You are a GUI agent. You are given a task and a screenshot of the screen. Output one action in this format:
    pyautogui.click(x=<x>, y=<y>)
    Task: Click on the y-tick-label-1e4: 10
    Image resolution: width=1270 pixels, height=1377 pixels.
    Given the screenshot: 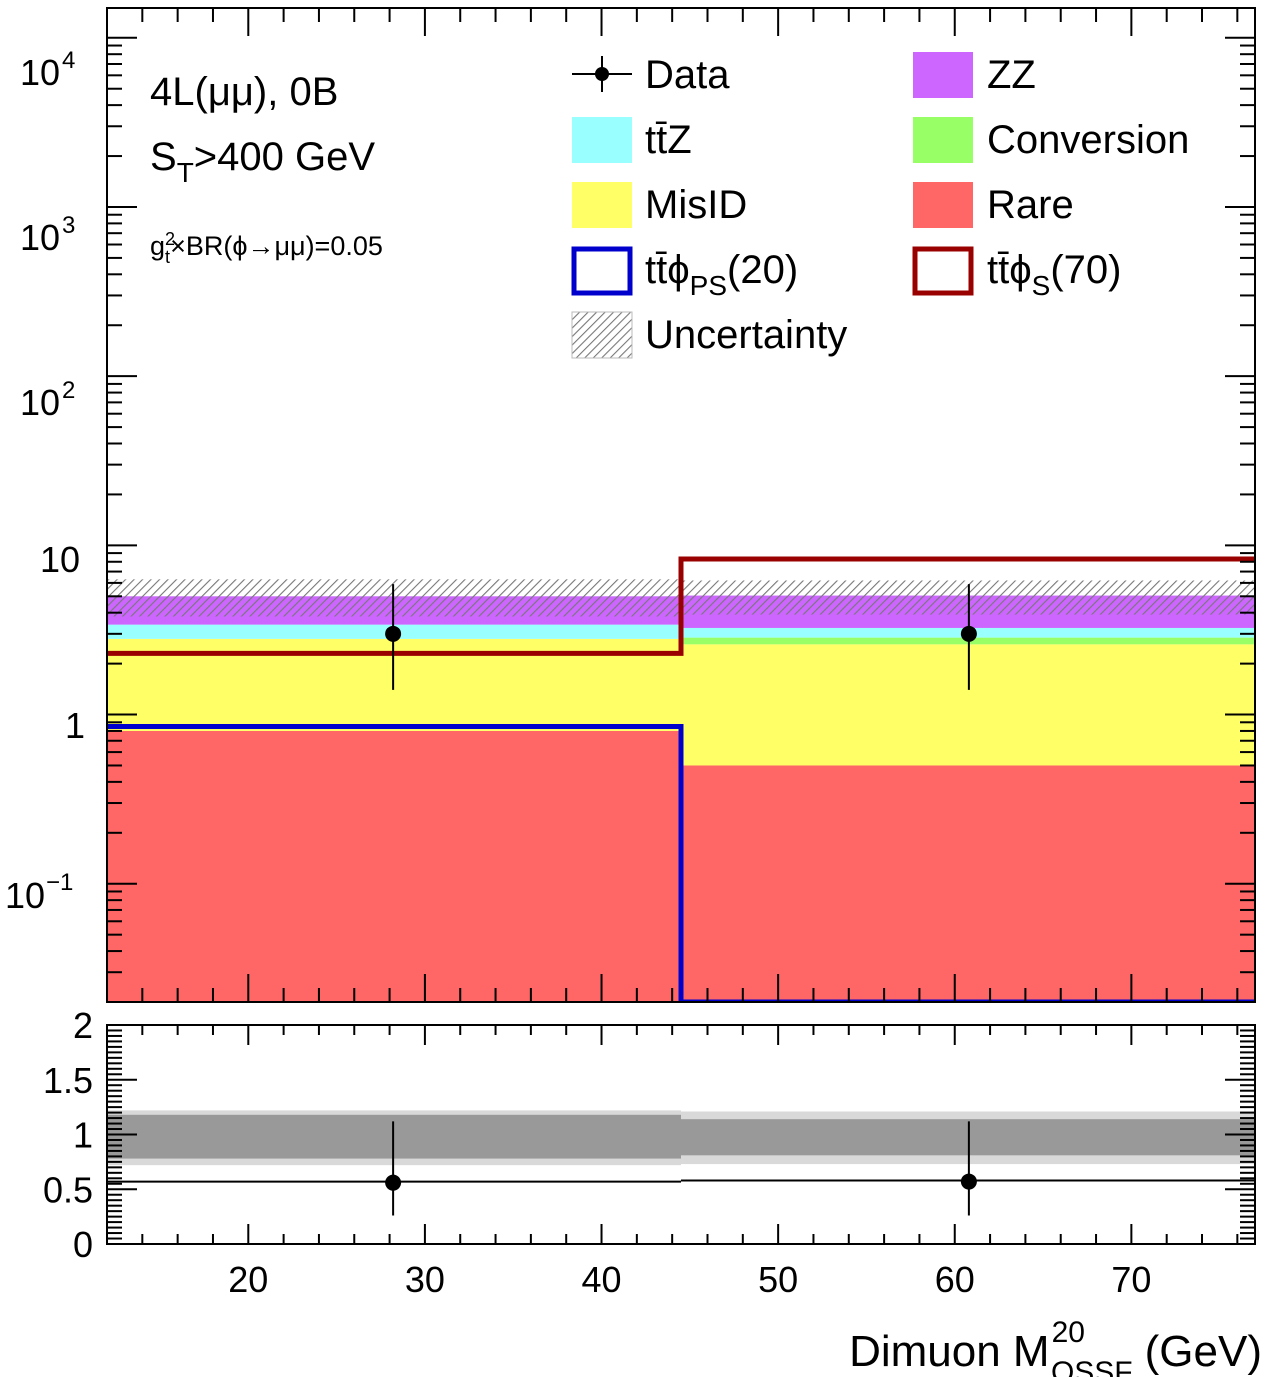 What is the action you would take?
    pyautogui.click(x=40, y=72)
    